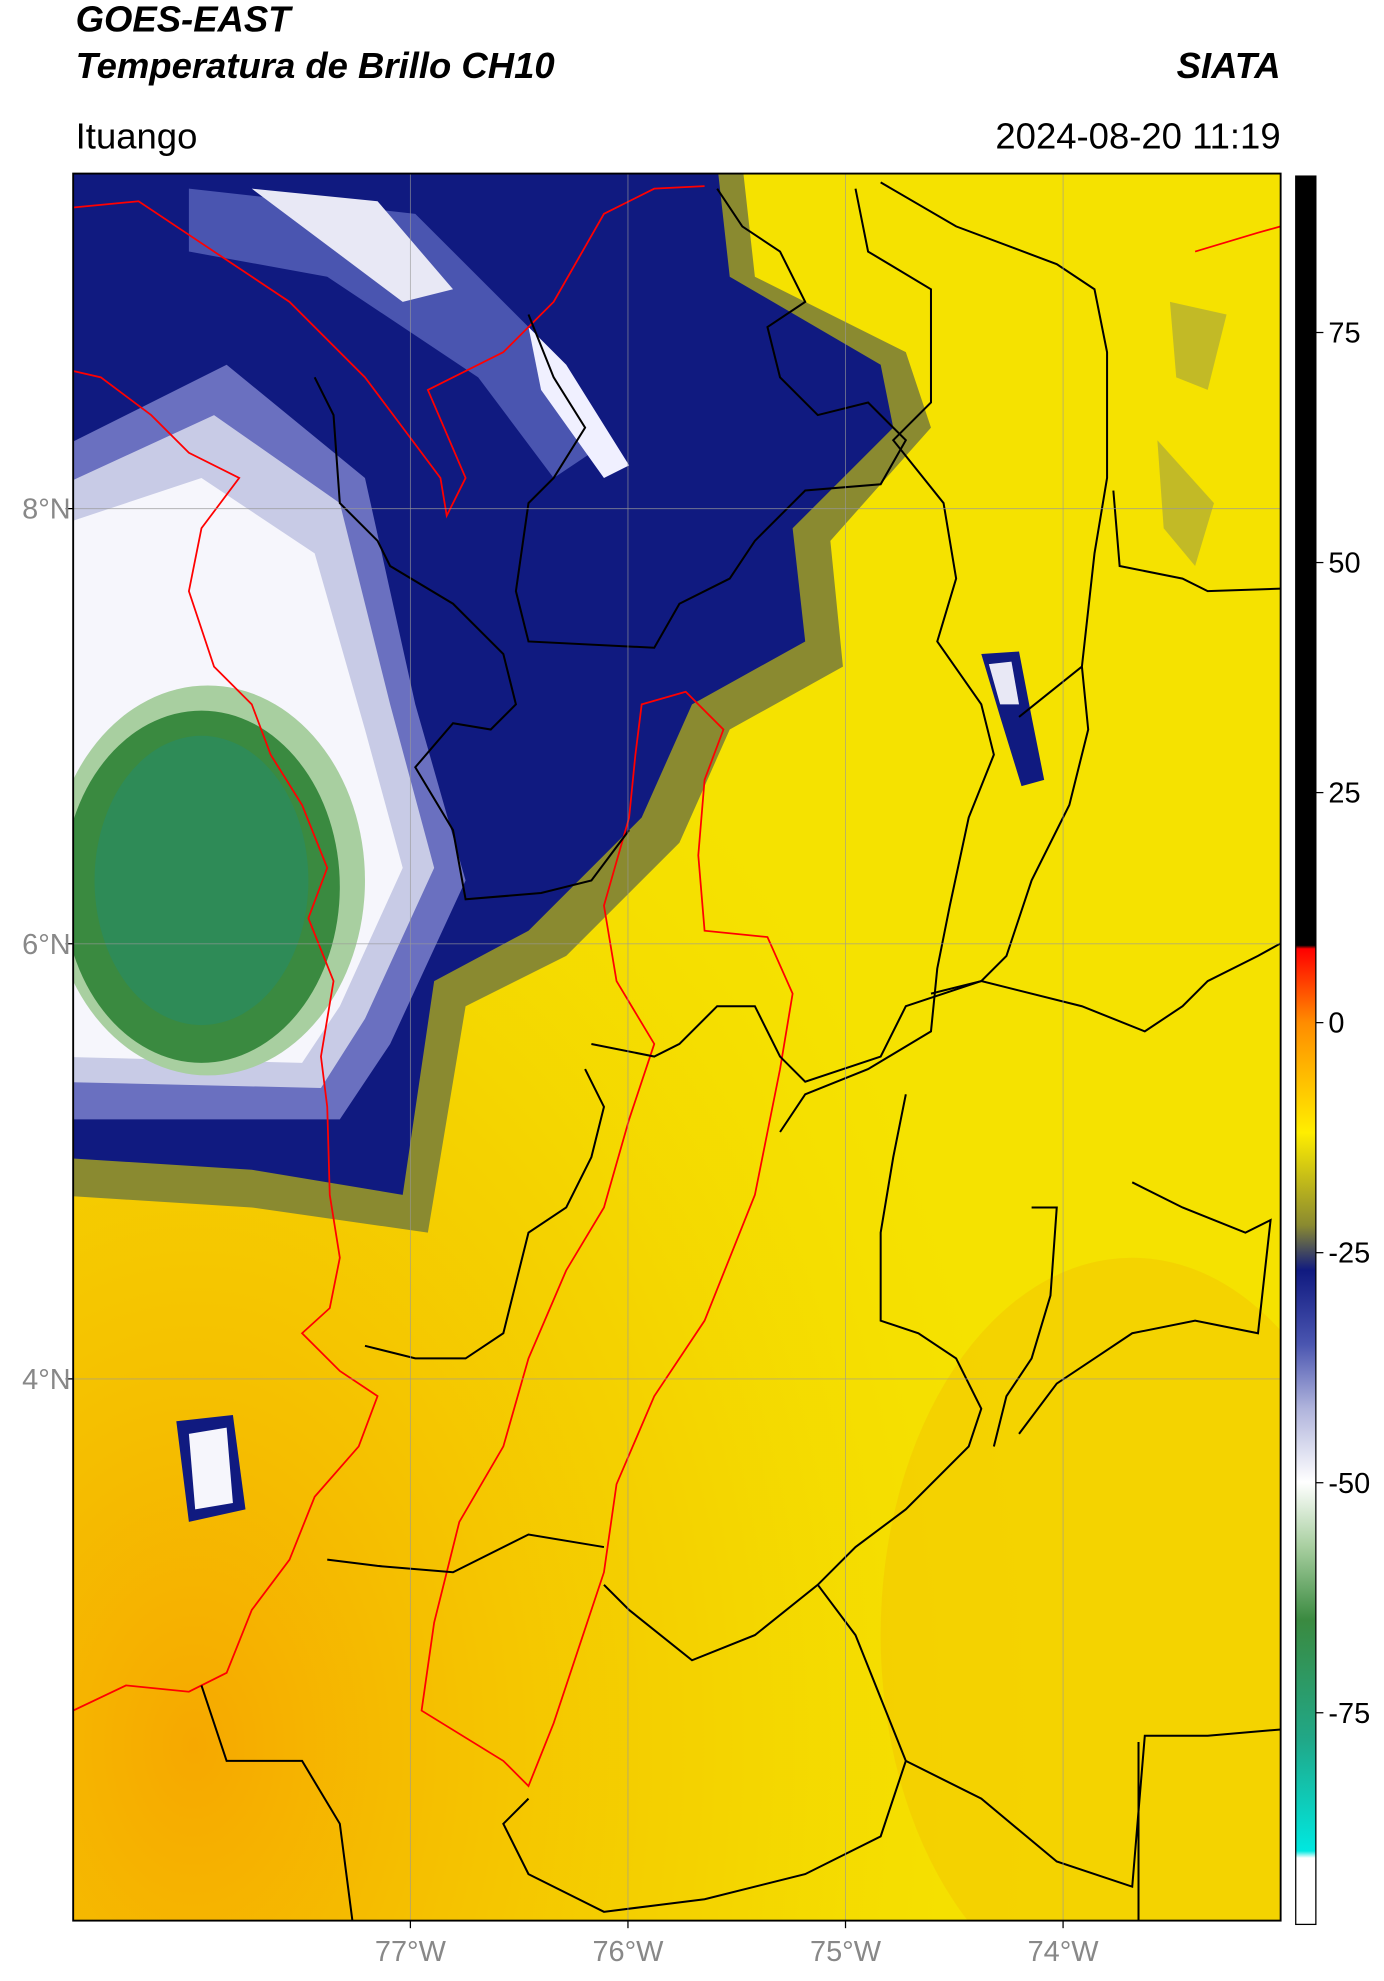 The height and width of the screenshot is (1981, 1384). What do you see at coordinates (46, 945) in the screenshot?
I see `y-tick-label: 6°N` at bounding box center [46, 945].